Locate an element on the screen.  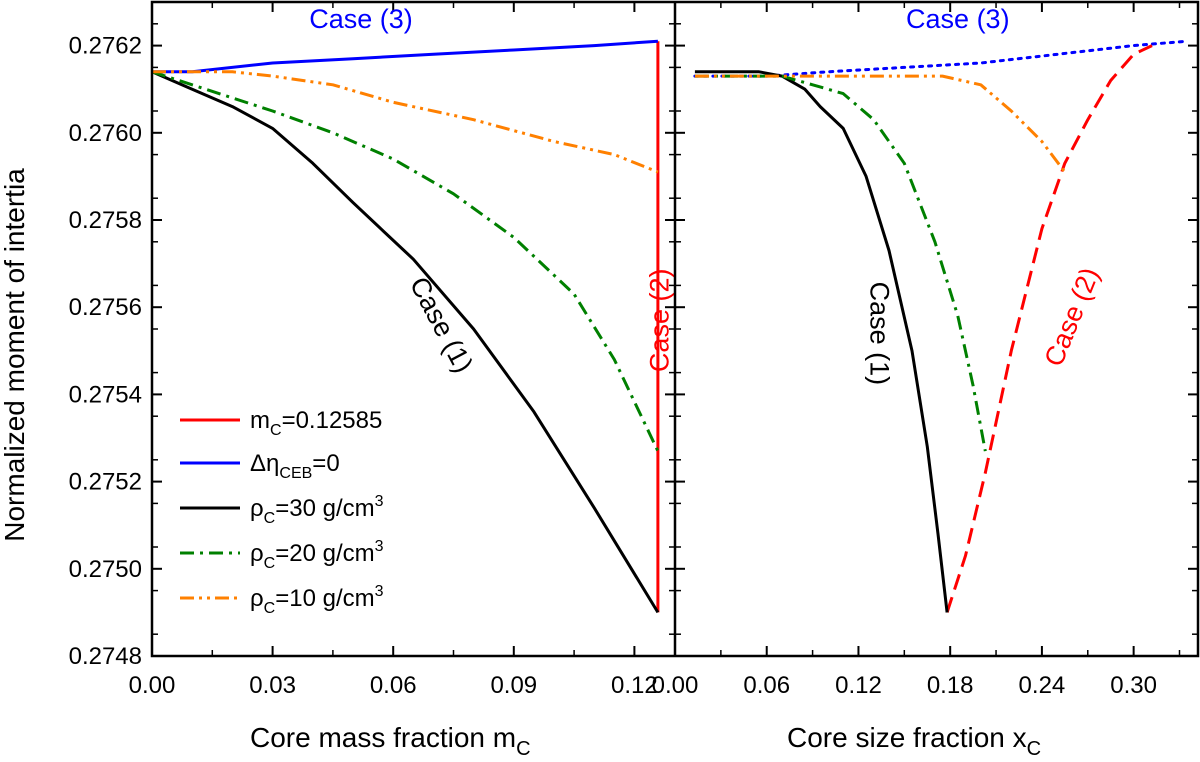
legend-item: ΔηCEB=0 is located at coordinates (260, 466).